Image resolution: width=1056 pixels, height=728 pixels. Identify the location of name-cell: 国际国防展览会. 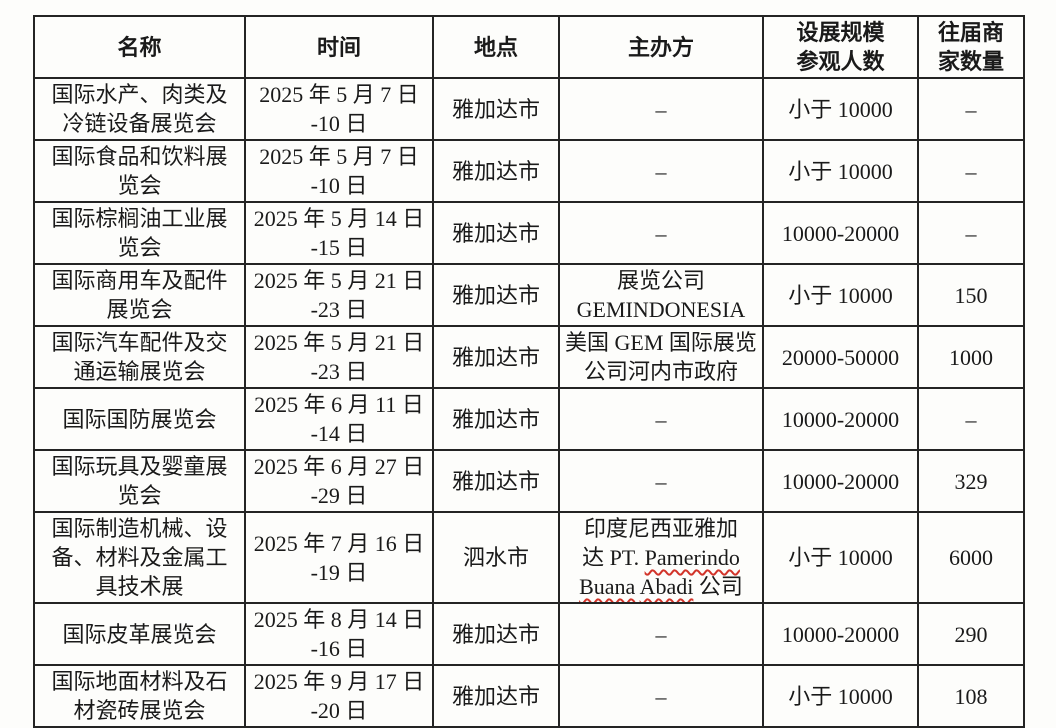
(139, 419).